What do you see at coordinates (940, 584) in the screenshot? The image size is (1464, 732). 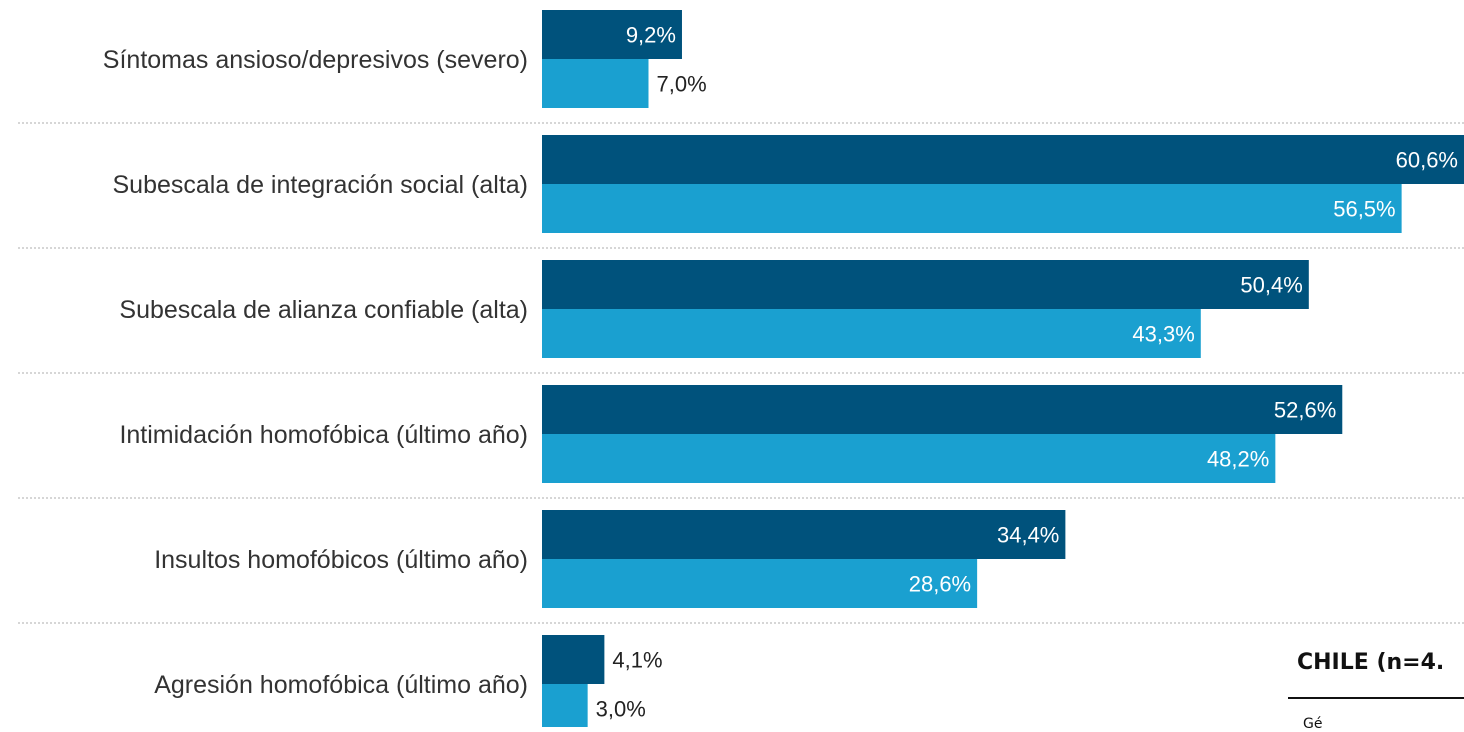 I see `value-label: 28,6%` at bounding box center [940, 584].